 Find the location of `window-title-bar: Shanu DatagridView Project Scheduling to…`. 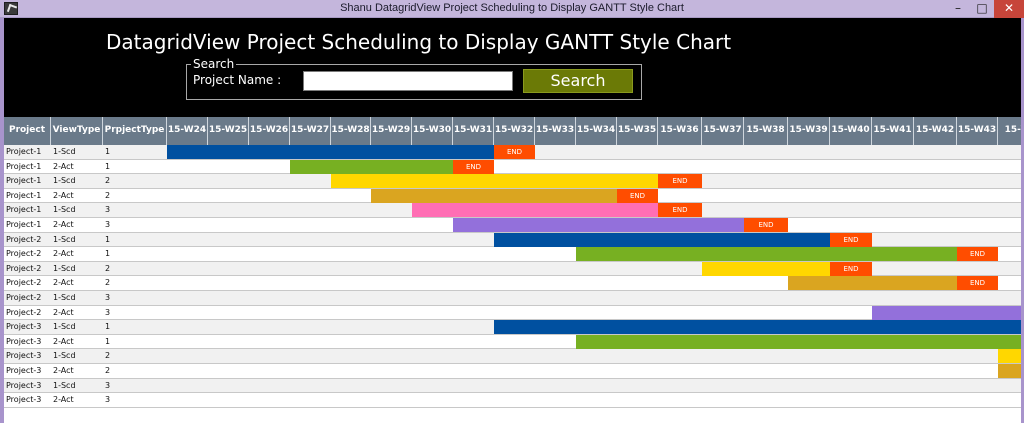

window-title-bar: Shanu DatagridView Project Scheduling to… is located at coordinates (512, 9).